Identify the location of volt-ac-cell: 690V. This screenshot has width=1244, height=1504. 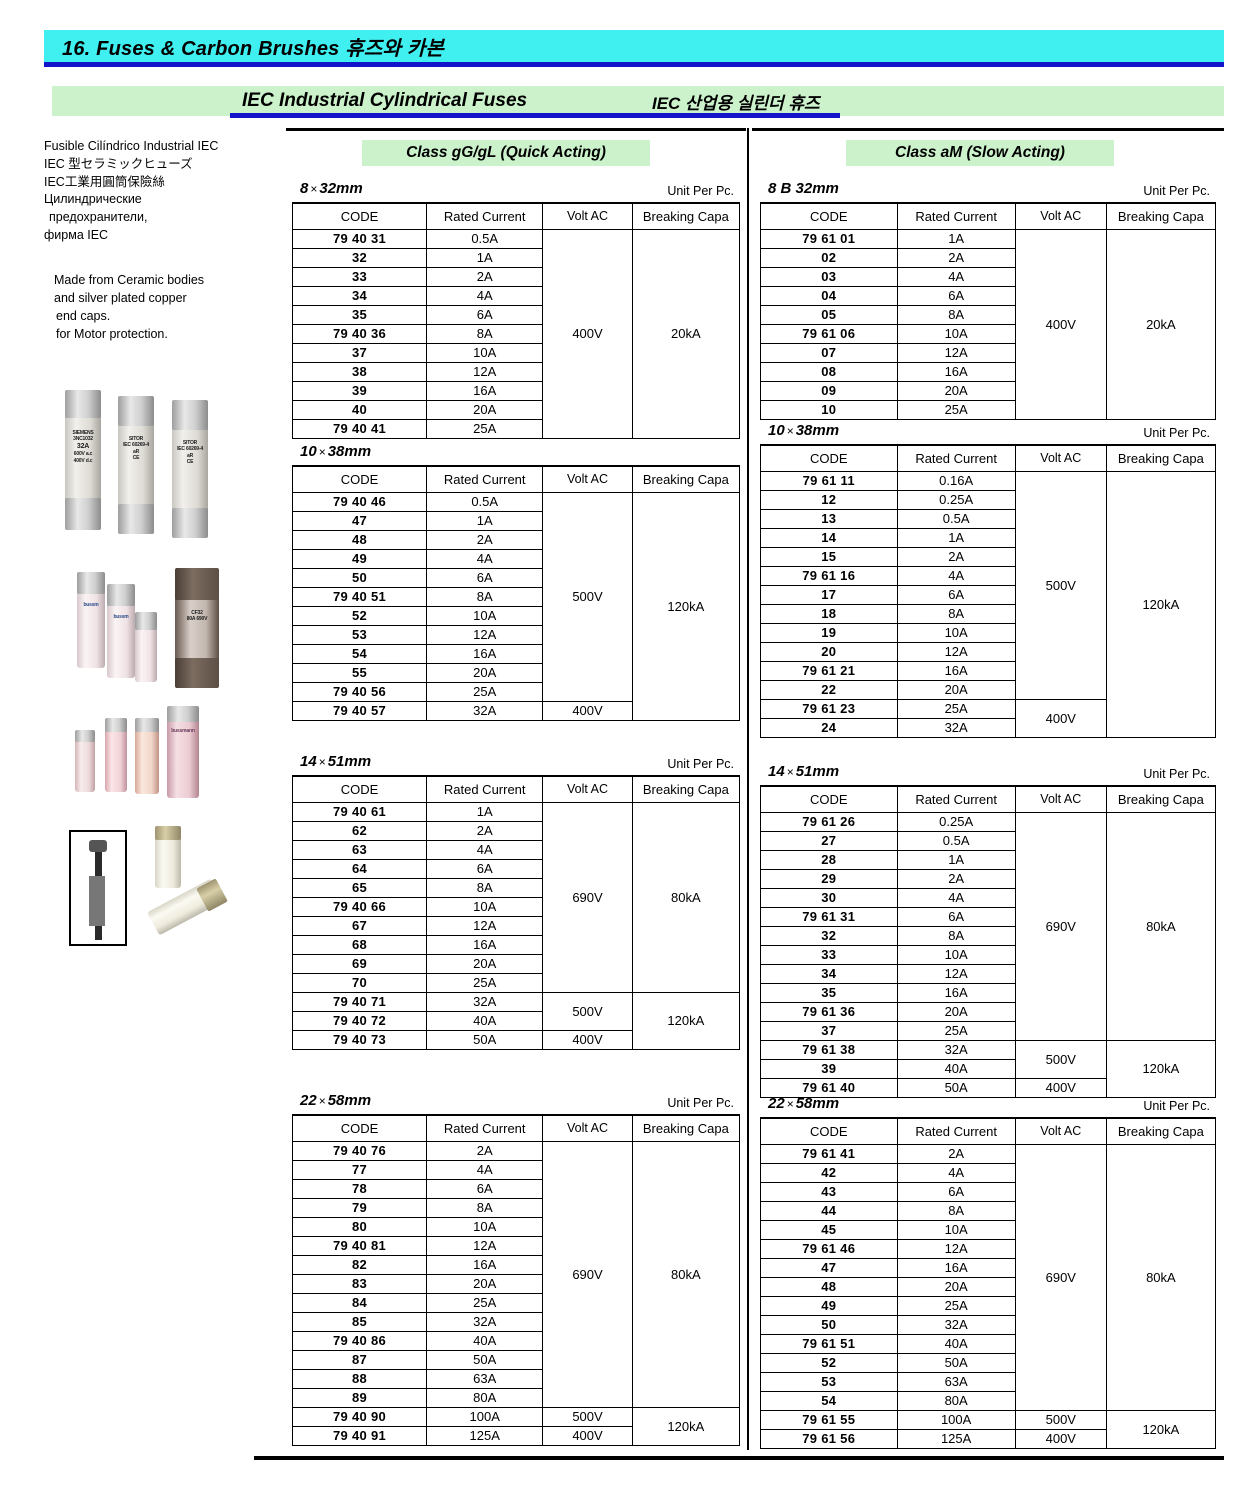
(1060, 1277).